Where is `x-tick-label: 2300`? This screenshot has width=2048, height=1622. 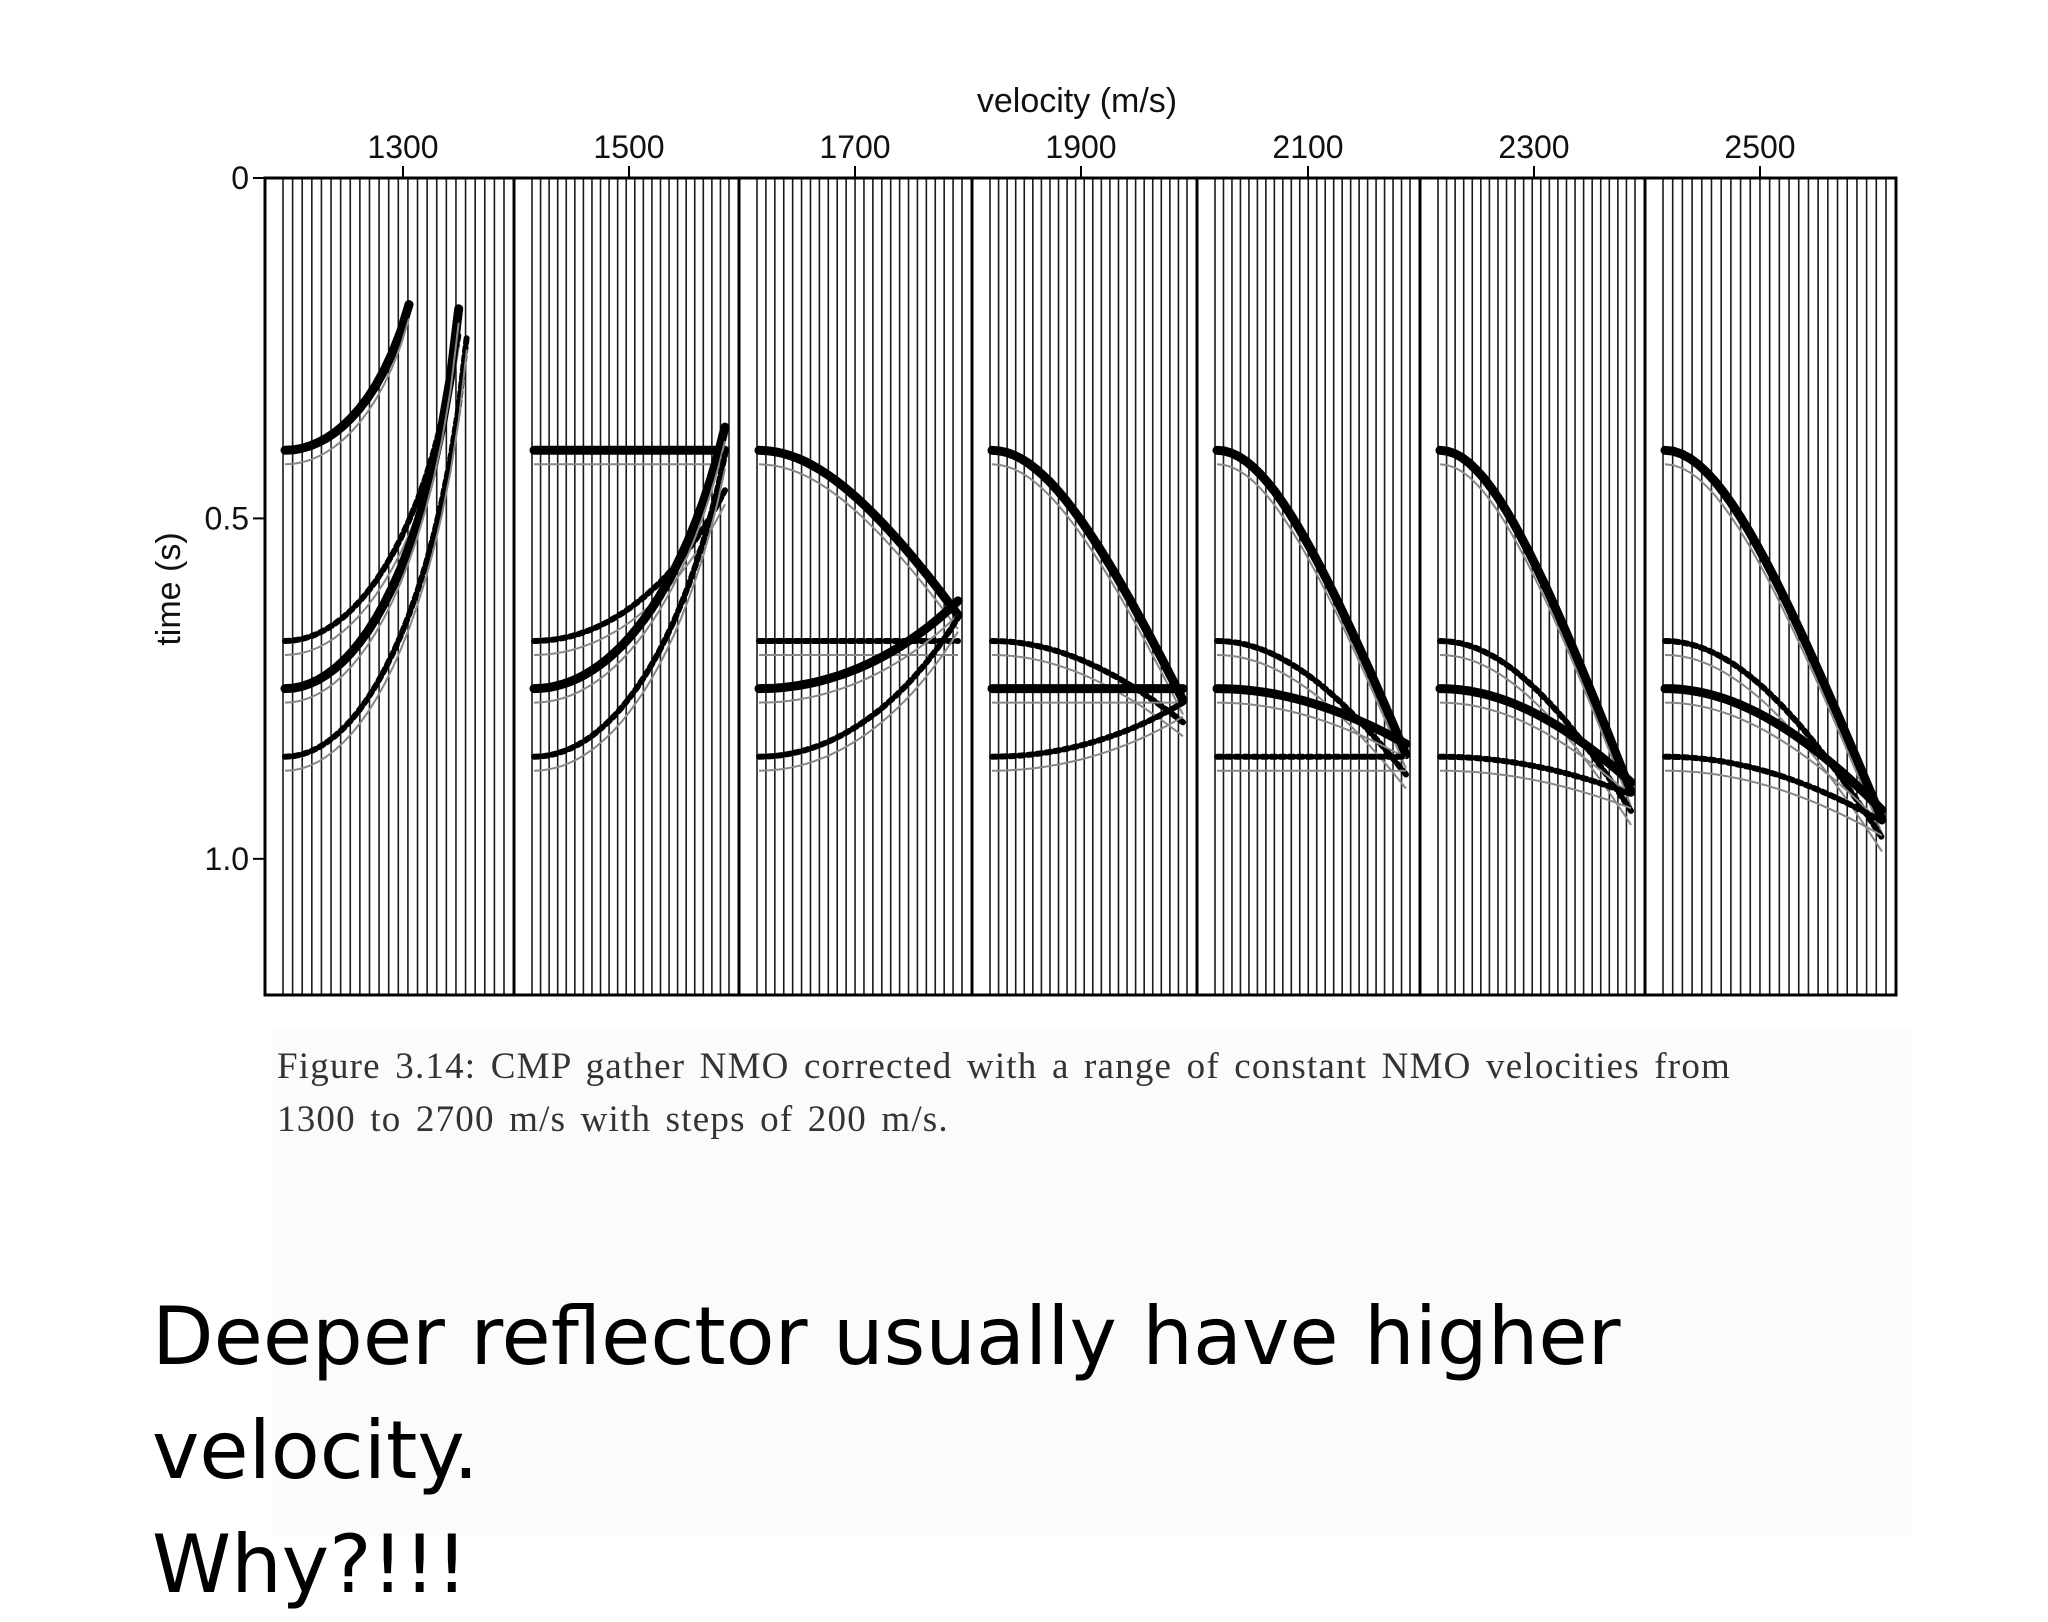 x-tick-label: 2300 is located at coordinates (1533, 147).